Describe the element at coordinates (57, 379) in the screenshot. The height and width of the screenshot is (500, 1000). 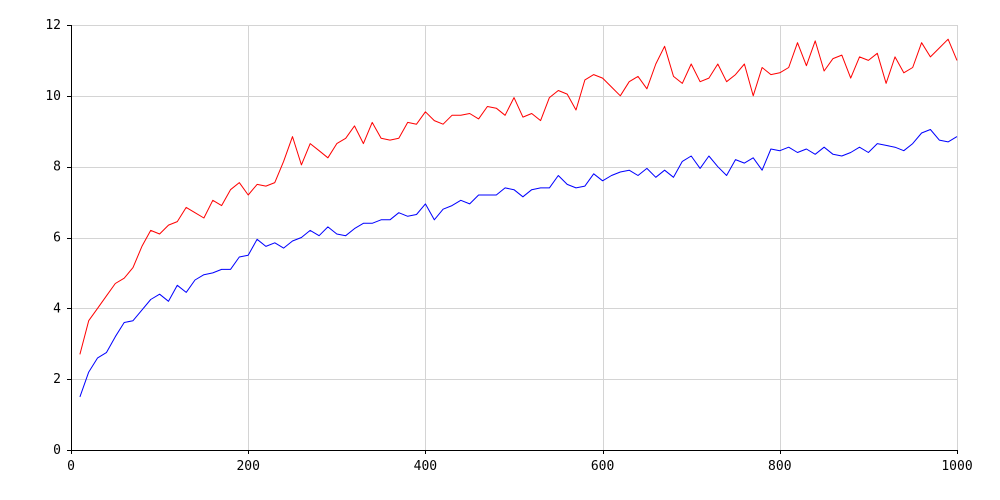
I see `y-tick-label: 2` at that location.